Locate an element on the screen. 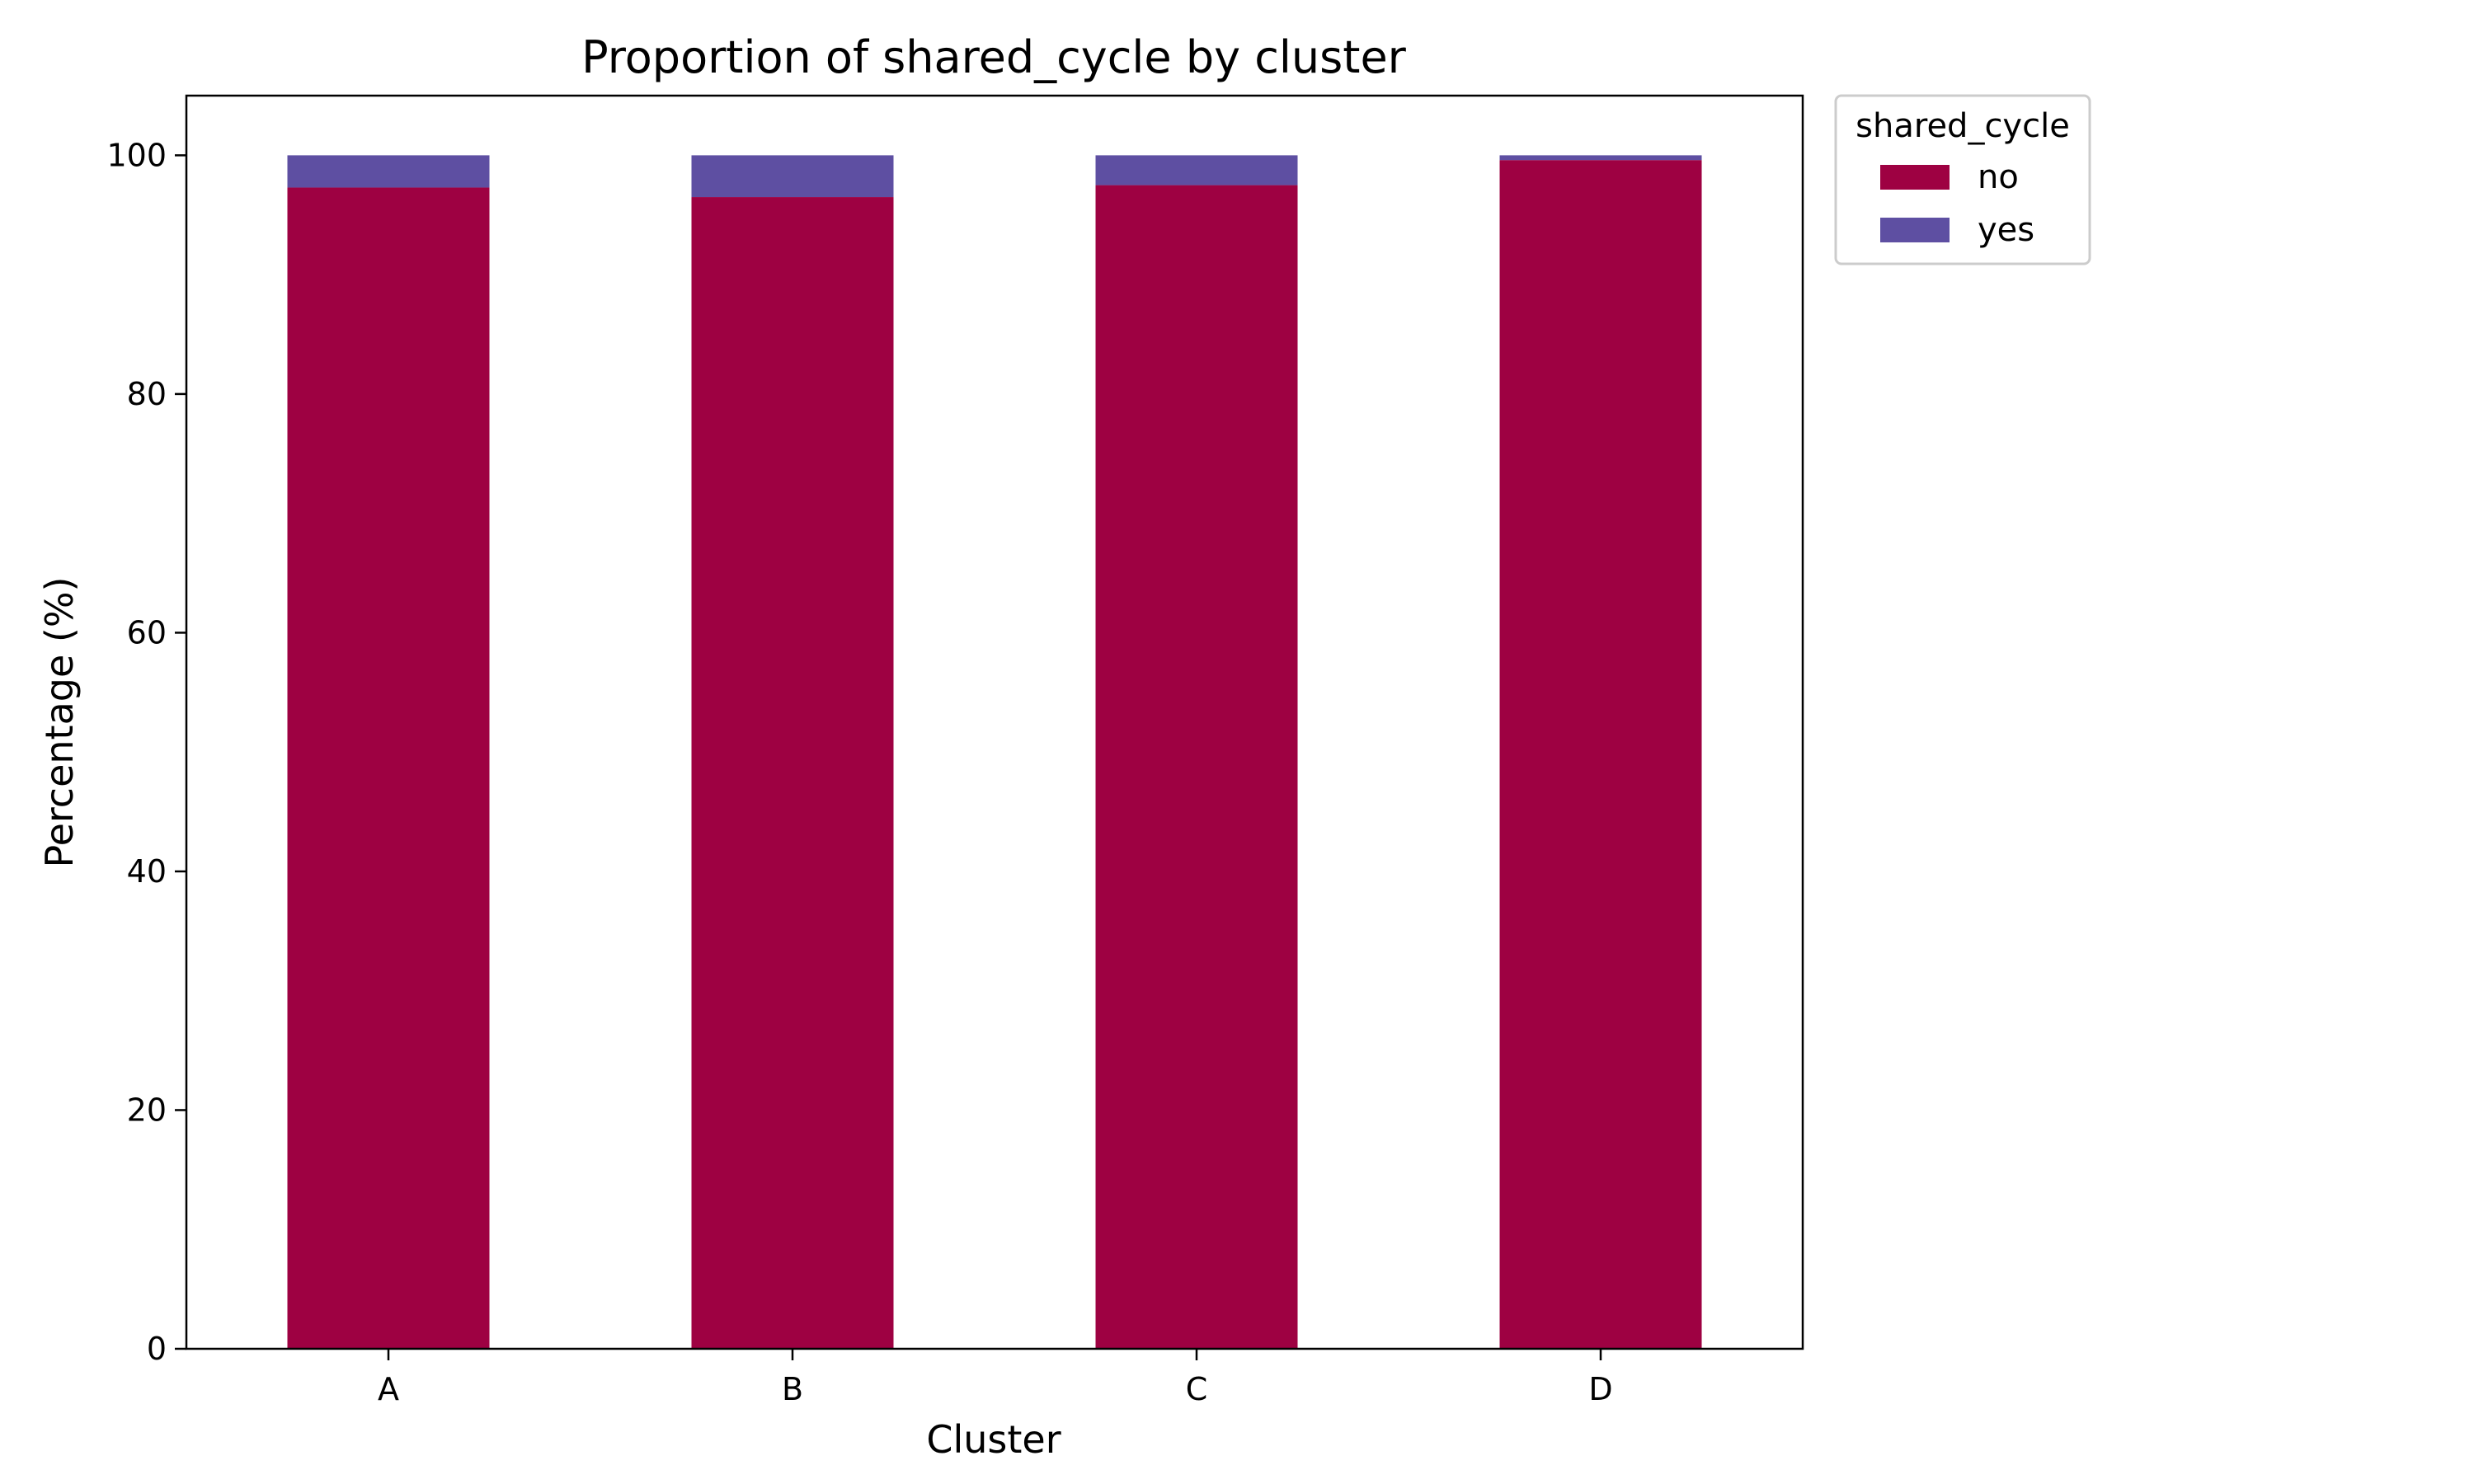  legend-label-no: no is located at coordinates (1998, 177).